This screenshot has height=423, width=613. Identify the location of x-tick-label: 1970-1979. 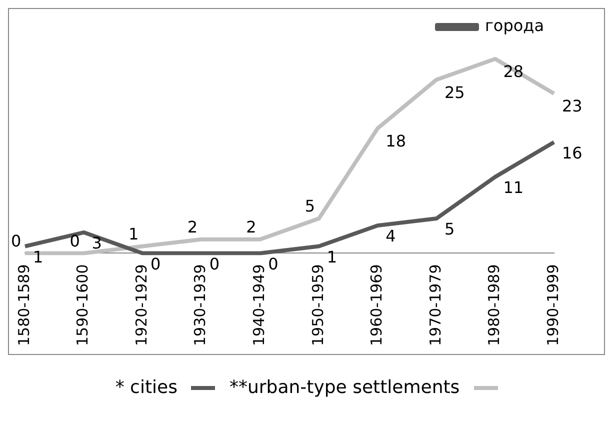
(435, 305).